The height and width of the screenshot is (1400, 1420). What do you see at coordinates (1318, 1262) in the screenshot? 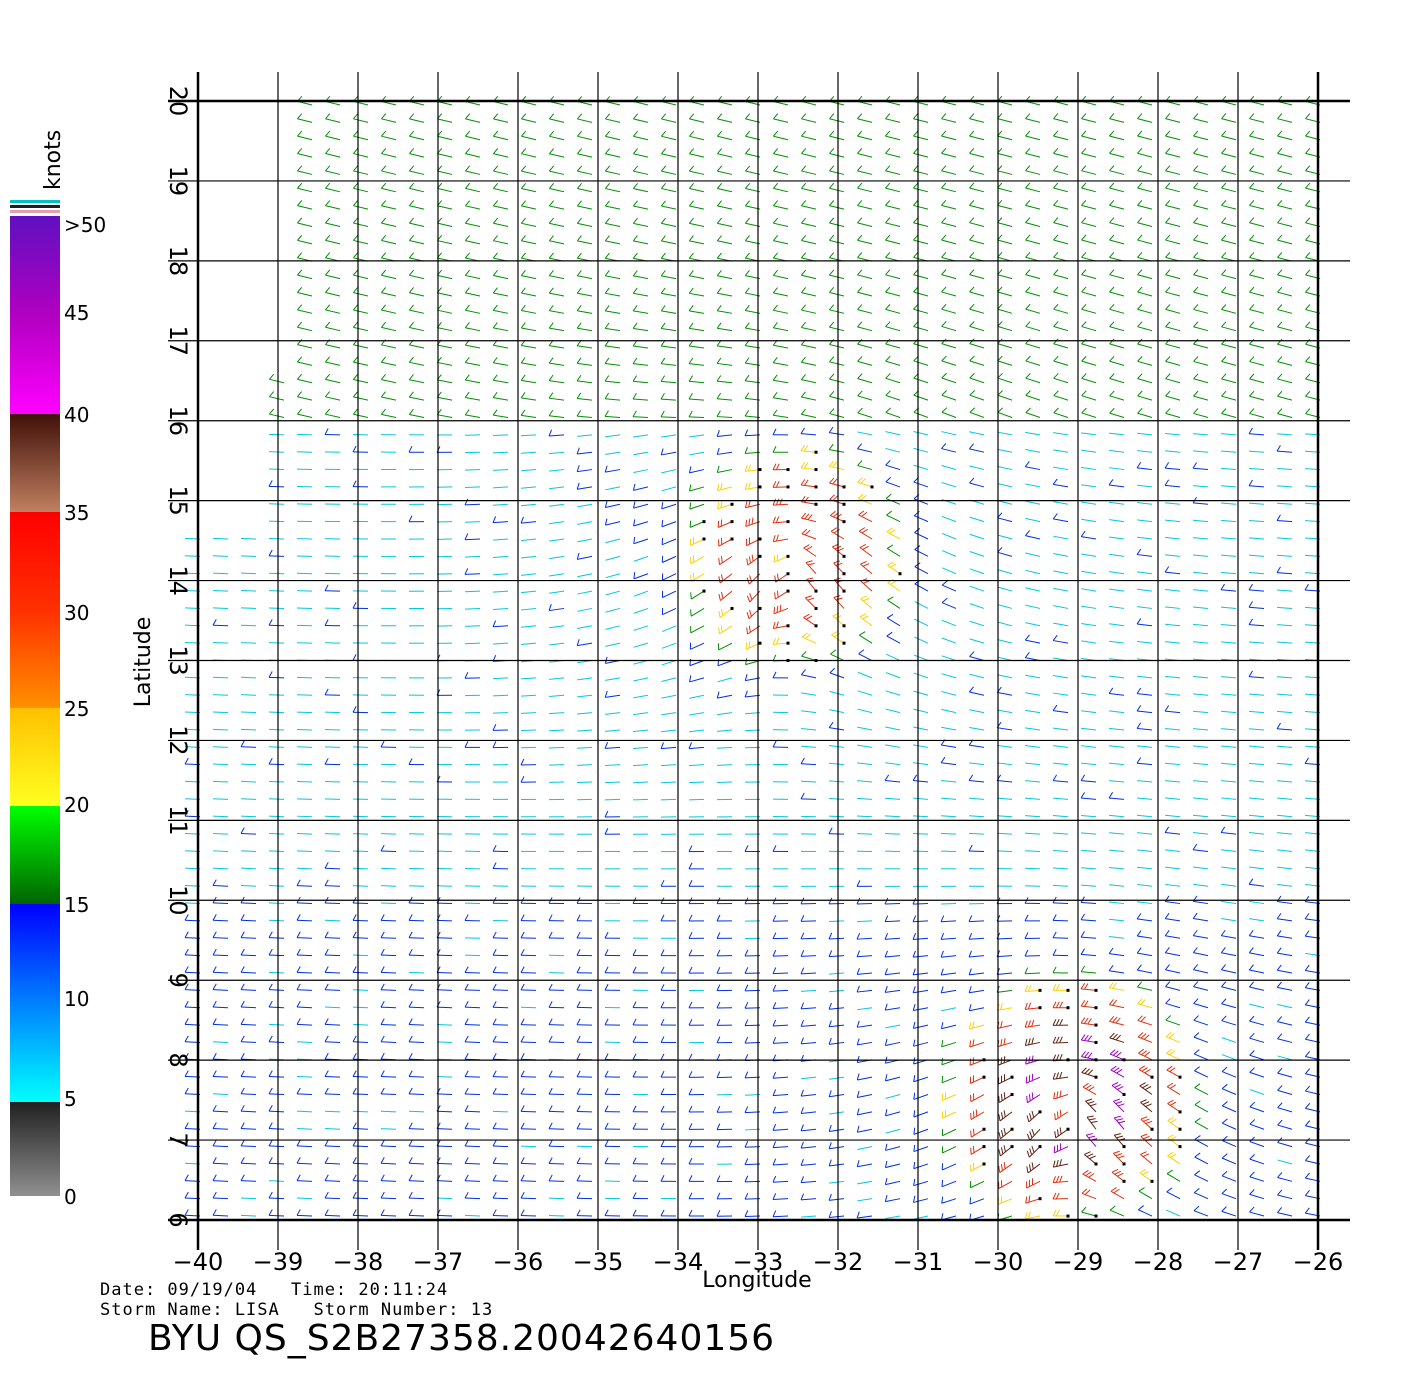
I see `lon-tick-label: −26` at bounding box center [1318, 1262].